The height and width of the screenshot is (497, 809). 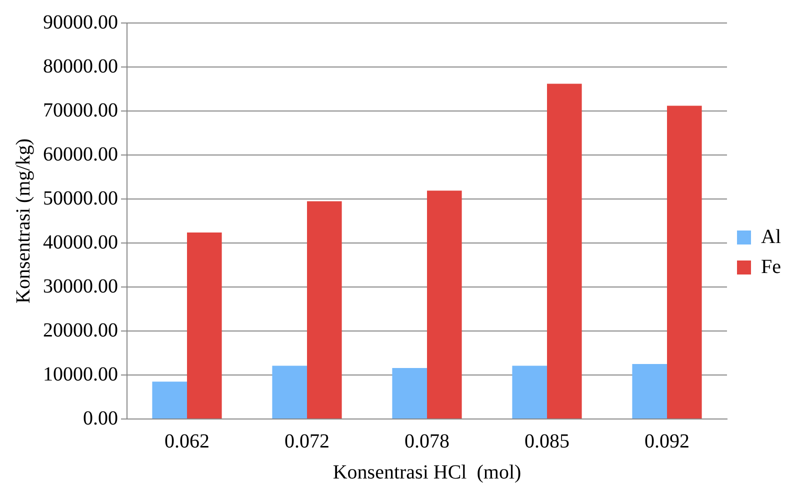 I want to click on y-tick-label: 50000.00, so click(x=80, y=198).